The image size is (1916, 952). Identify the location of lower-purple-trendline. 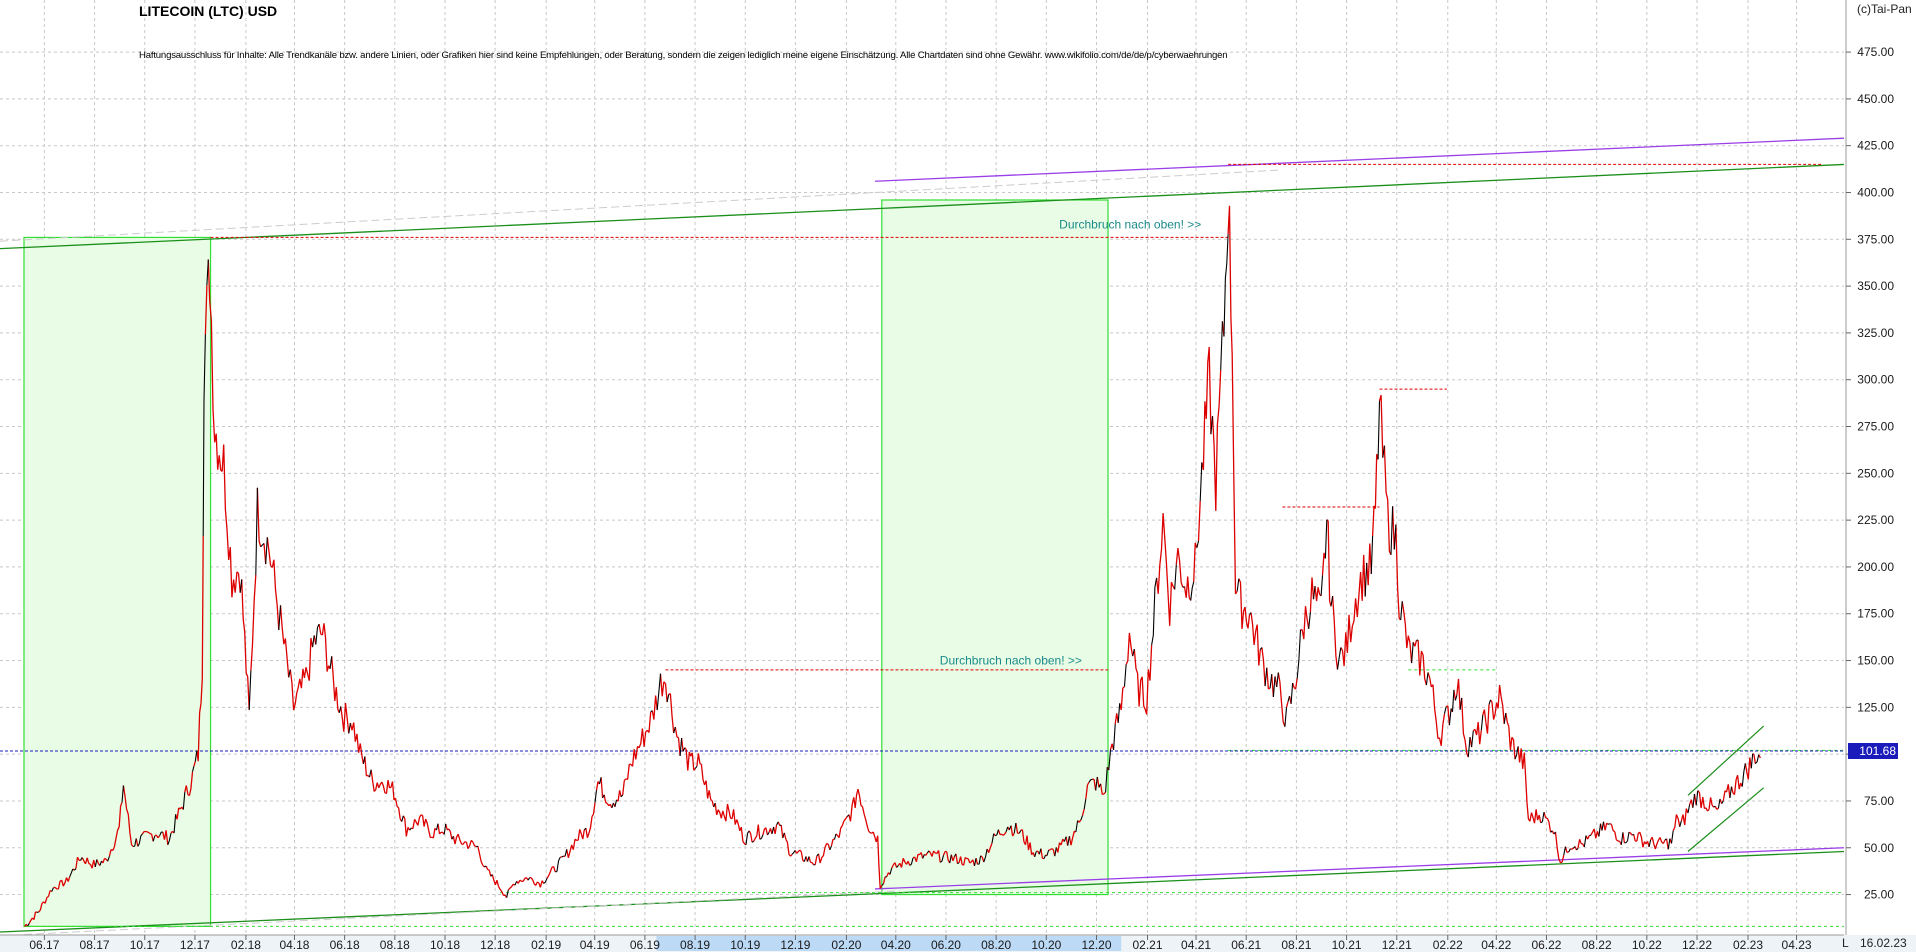
(1359, 868).